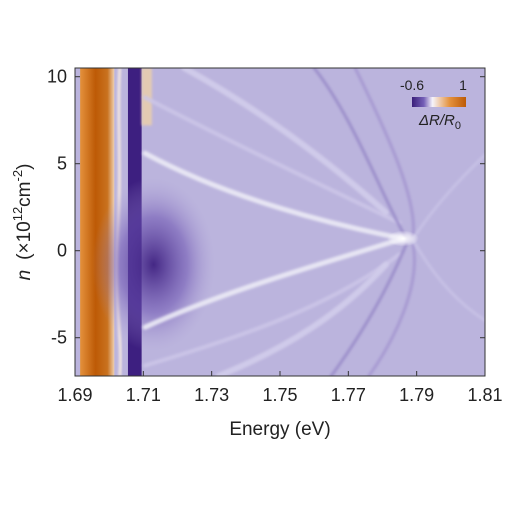  What do you see at coordinates (74, 395) in the screenshot?
I see `x-tick-label: 1.69` at bounding box center [74, 395].